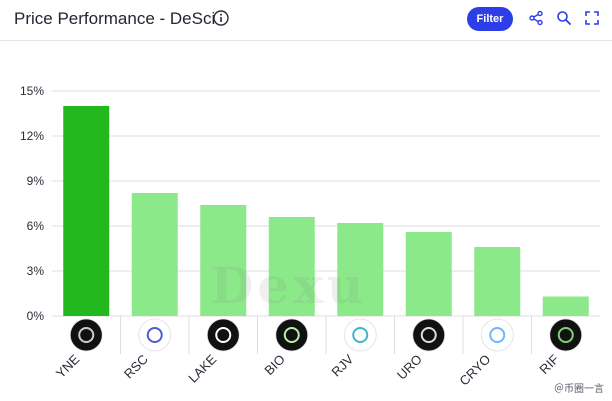 Image resolution: width=612 pixels, height=401 pixels. I want to click on bar-rsc, so click(154, 254).